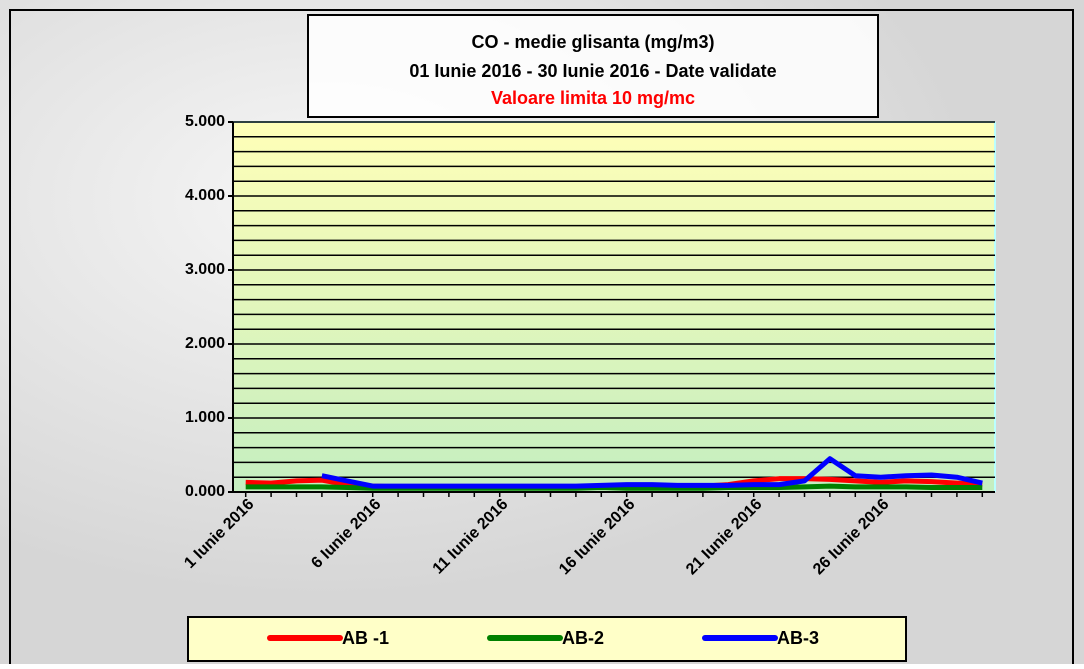 The width and height of the screenshot is (1084, 669). Describe the element at coordinates (205, 121) in the screenshot. I see `y-tick-label: 5.000` at that location.